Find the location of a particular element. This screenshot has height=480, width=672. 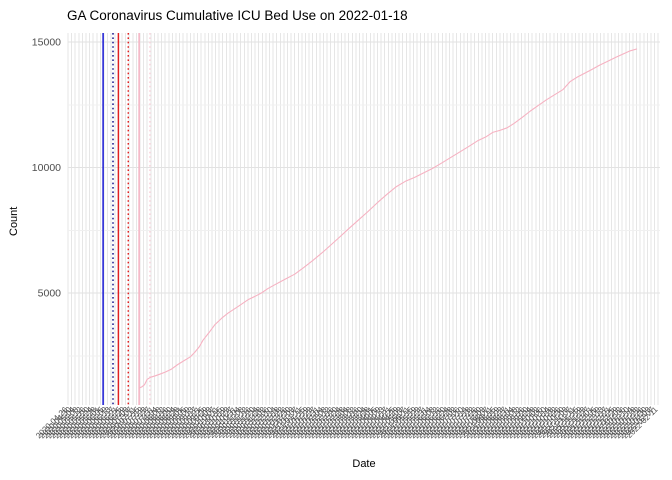

y-tick-label: 5000 is located at coordinates (50, 294).